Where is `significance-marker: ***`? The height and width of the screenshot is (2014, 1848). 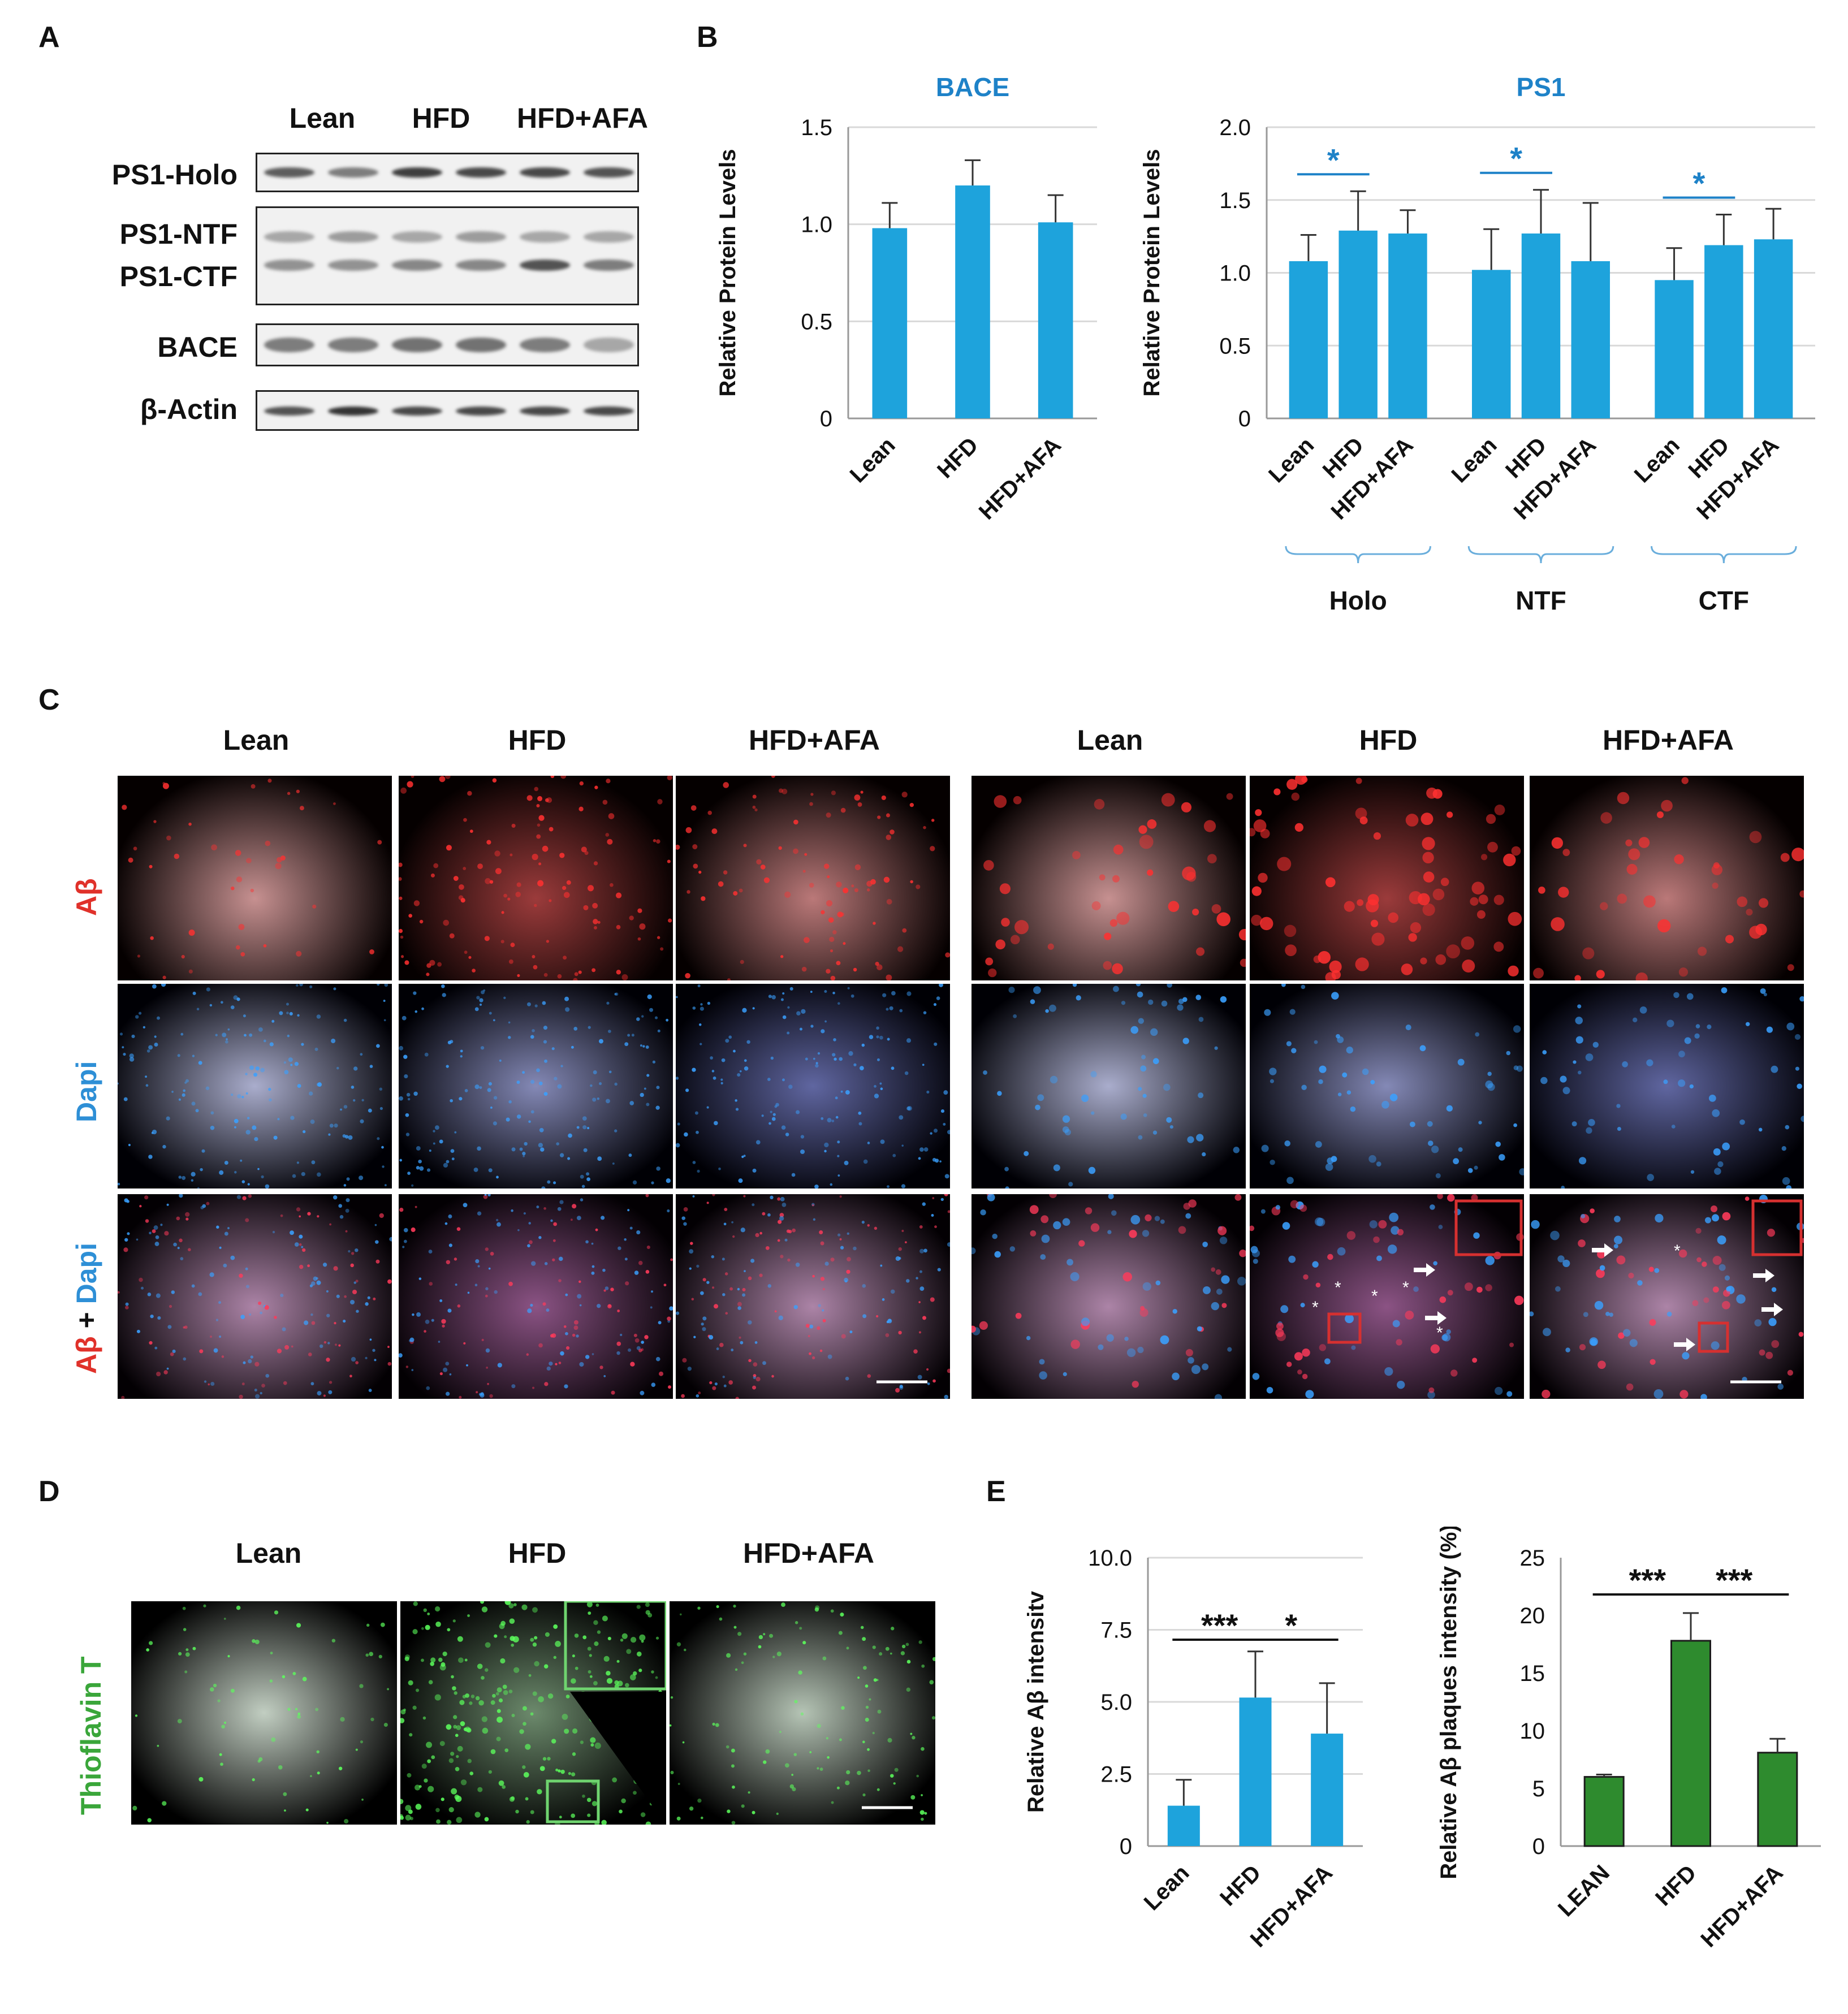
significance-marker: *** is located at coordinates (1647, 1580).